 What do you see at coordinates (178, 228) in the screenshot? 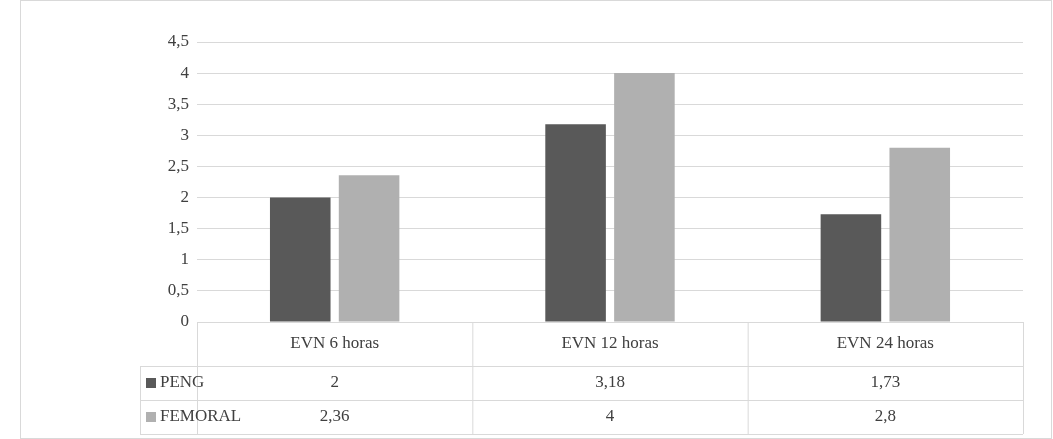
I see `y-tick-label: 1,5` at bounding box center [178, 228].